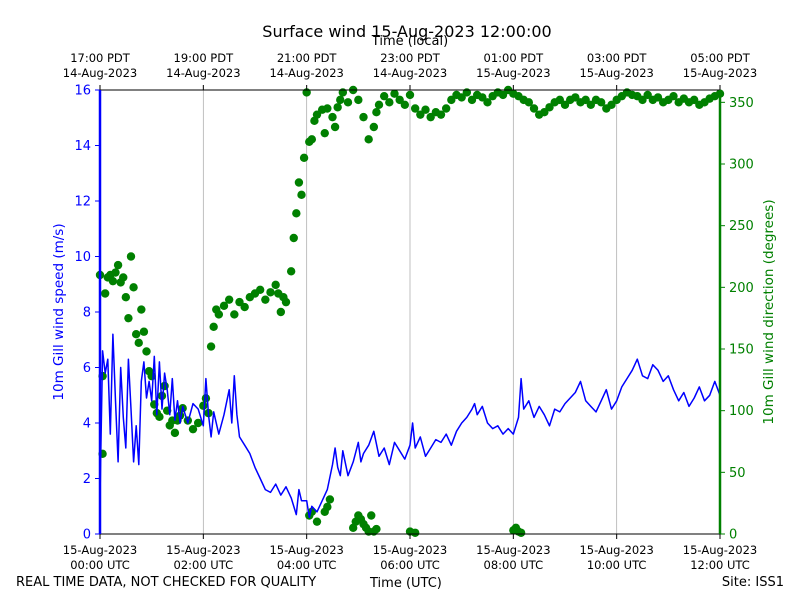 The image size is (800, 600). I want to click on x-axis-label: Time (UTC), so click(406, 583).